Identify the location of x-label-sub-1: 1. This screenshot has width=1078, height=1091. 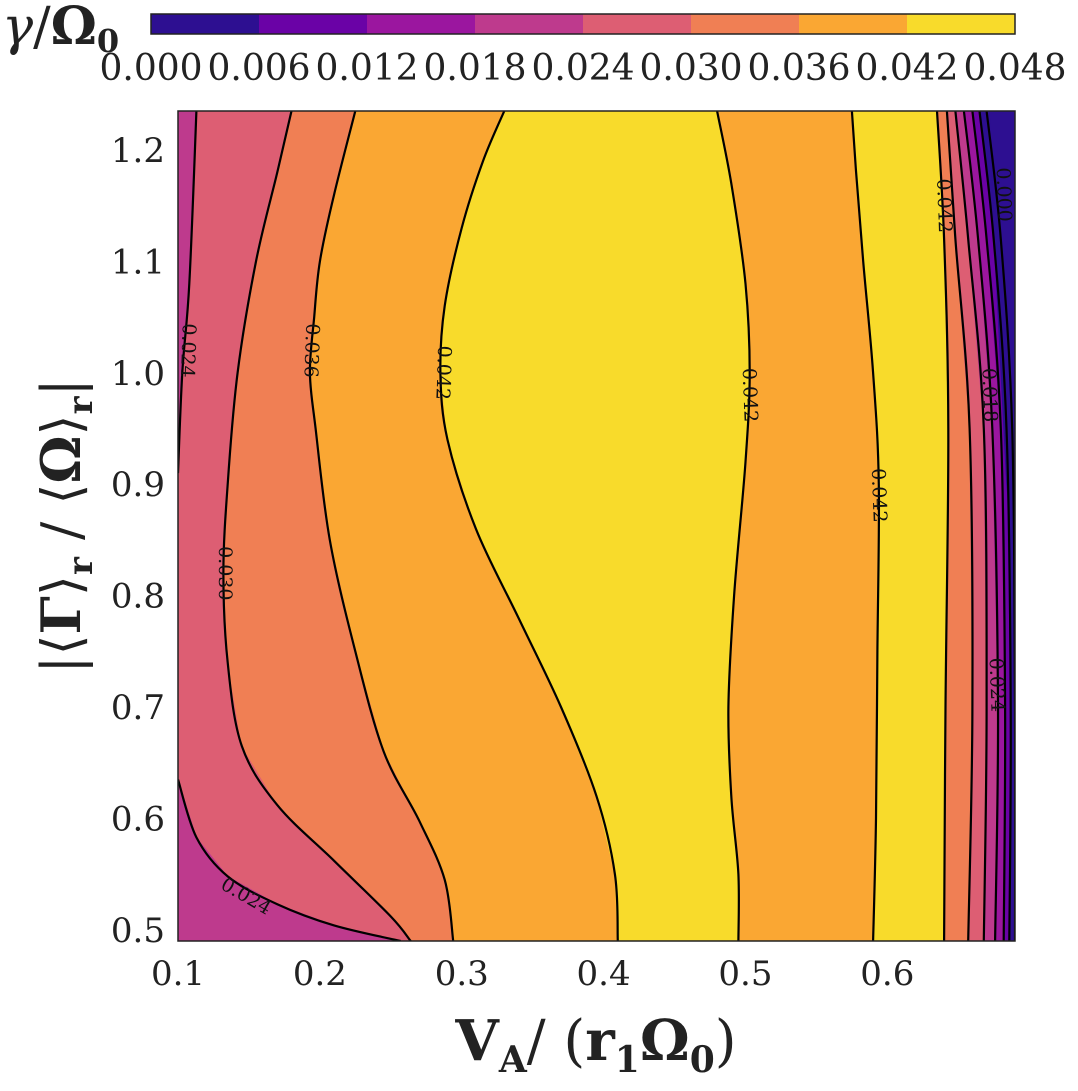
(627, 1060).